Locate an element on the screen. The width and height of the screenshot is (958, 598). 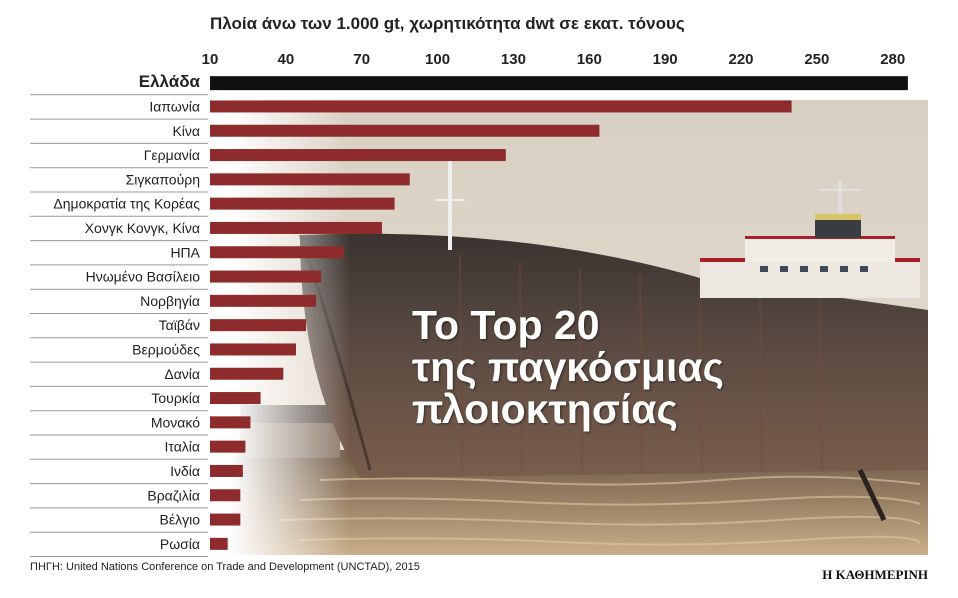
category-label: Γερμανία is located at coordinates (172, 155).